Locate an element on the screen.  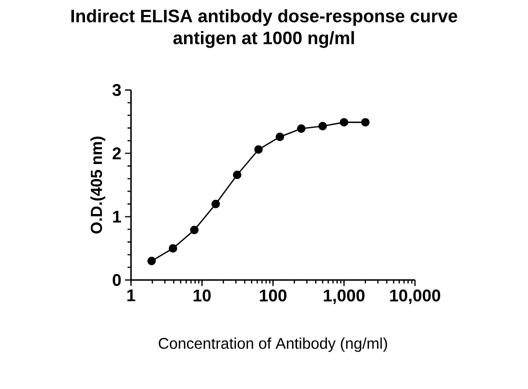
x-tick-label: 10,000 is located at coordinates (415, 297).